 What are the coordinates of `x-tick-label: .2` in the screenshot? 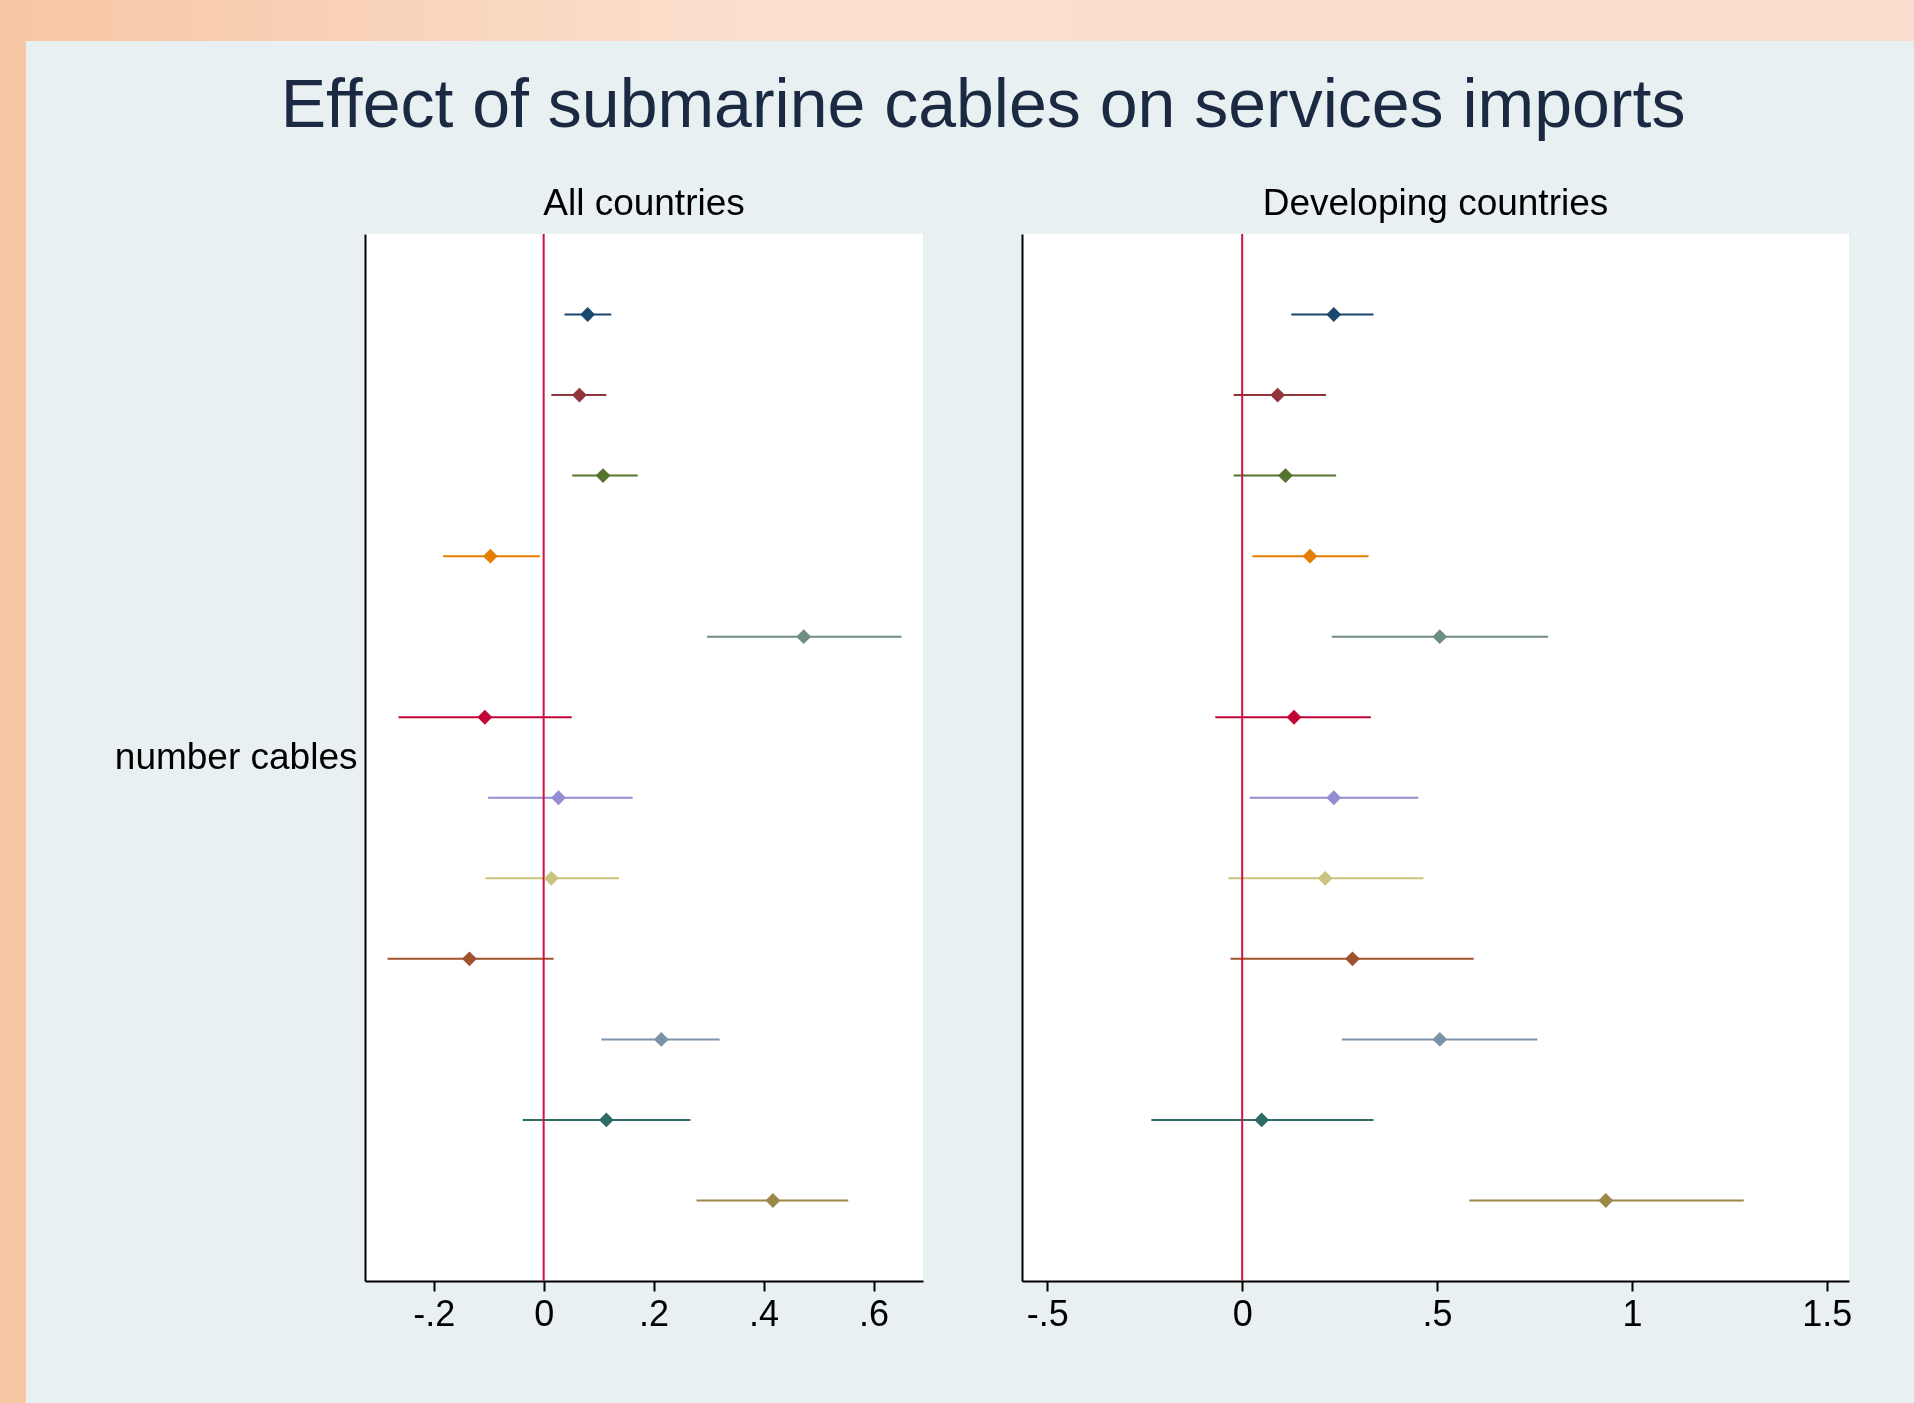 It's located at (654, 1313).